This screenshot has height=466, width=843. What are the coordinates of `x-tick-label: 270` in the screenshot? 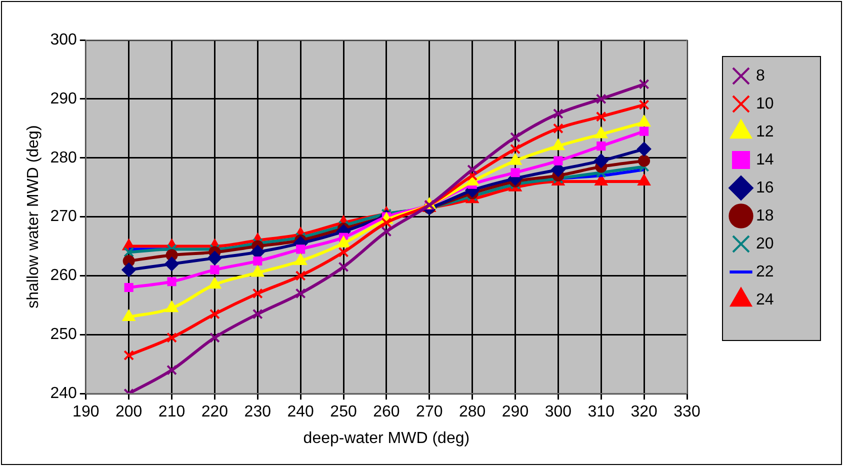 It's located at (429, 412).